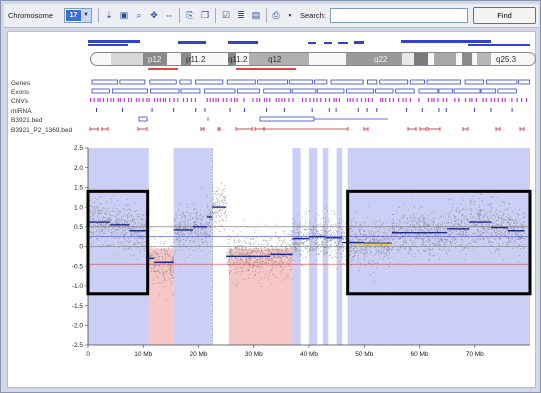 The height and width of the screenshot is (393, 541). What do you see at coordinates (169, 15) in the screenshot?
I see `fit-icon: ⇔` at bounding box center [169, 15].